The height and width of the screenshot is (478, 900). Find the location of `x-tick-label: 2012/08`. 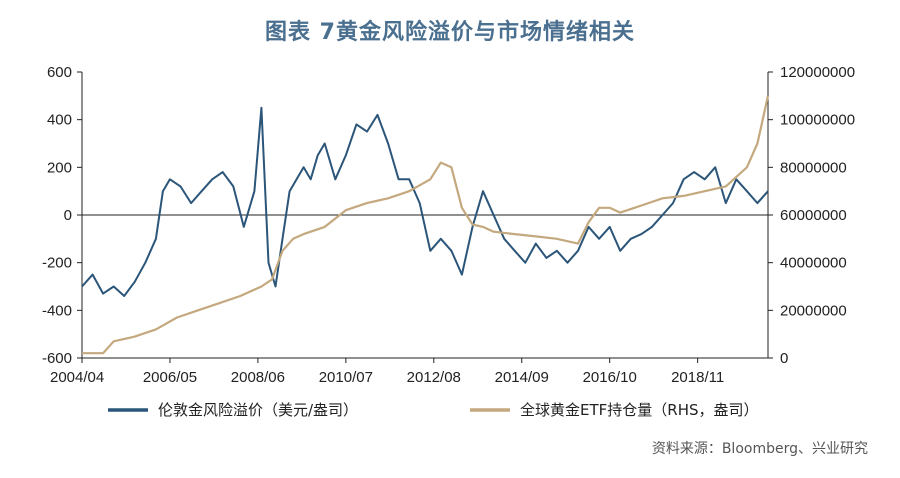

x-tick-label: 2012/08 is located at coordinates (434, 377).